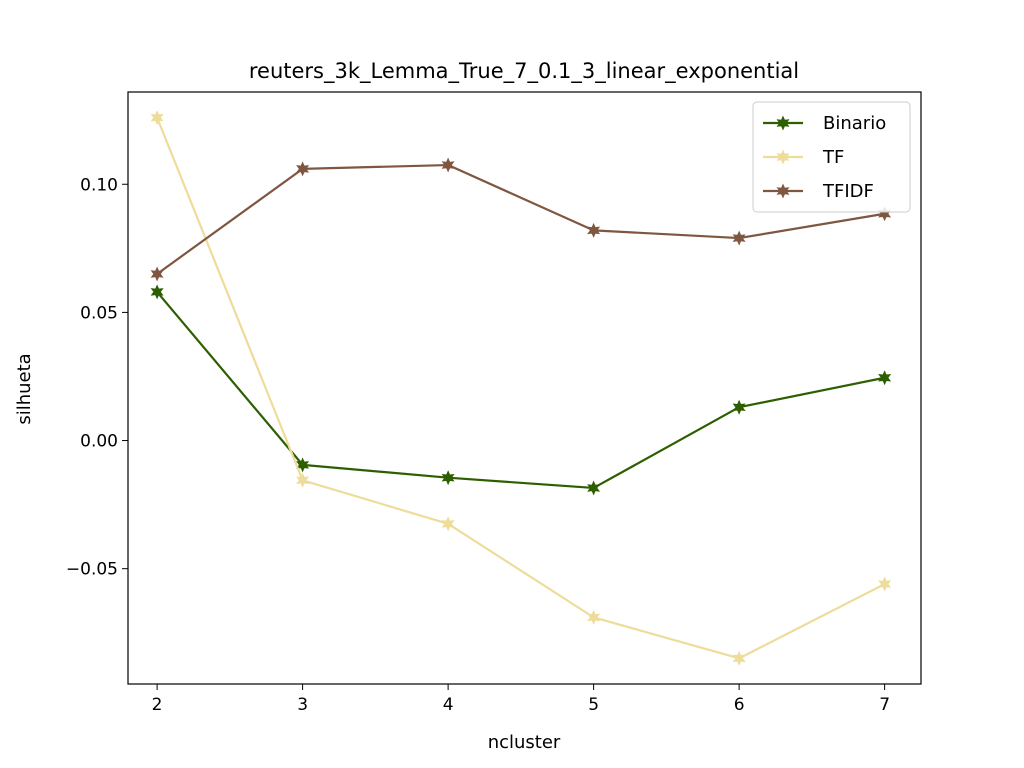 This screenshot has width=1024, height=768. I want to click on x-tick-label: 7, so click(884, 705).